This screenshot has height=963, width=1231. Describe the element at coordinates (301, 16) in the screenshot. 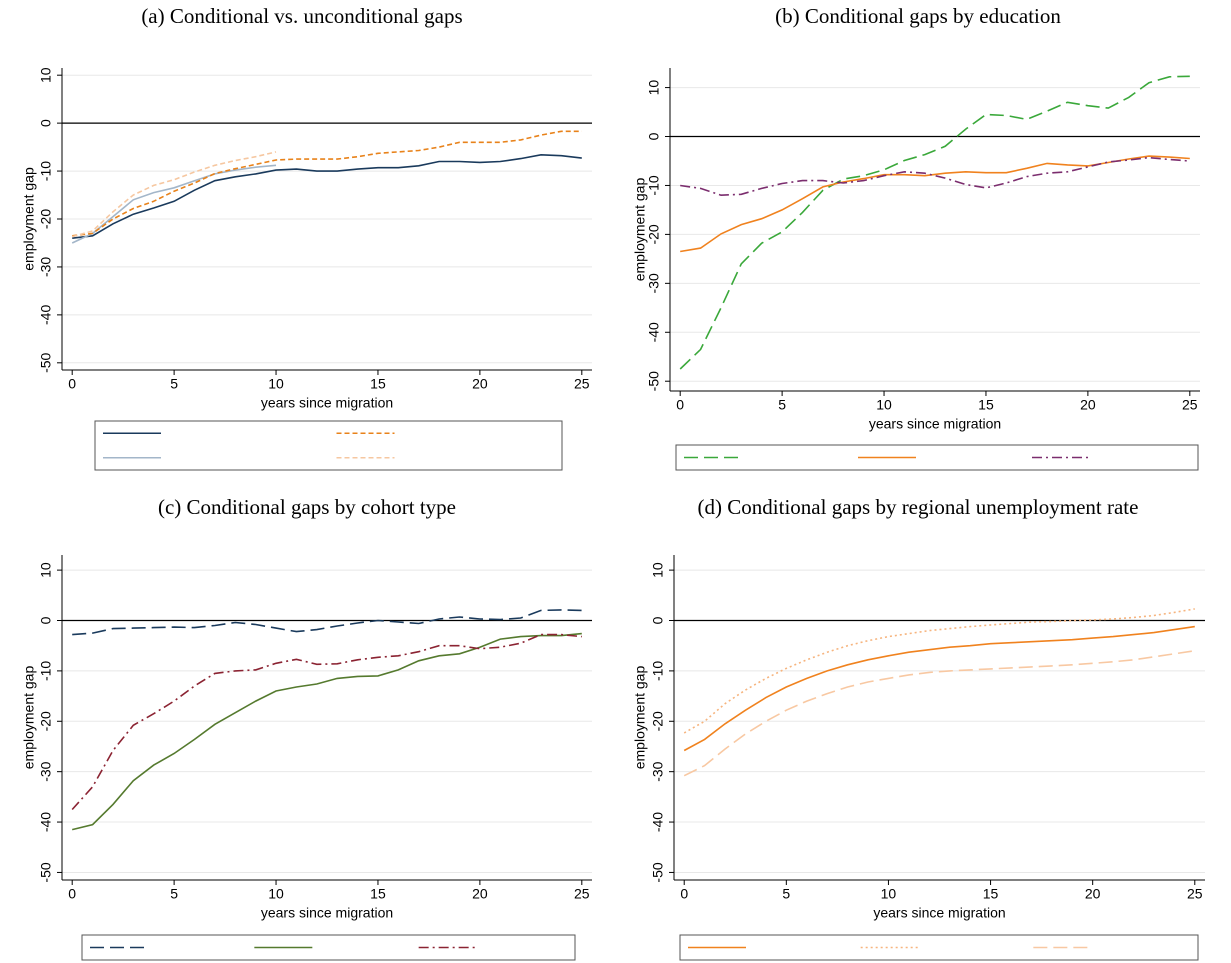

I see `panel-title: (a) Conditional vs. unconditional gaps` at that location.